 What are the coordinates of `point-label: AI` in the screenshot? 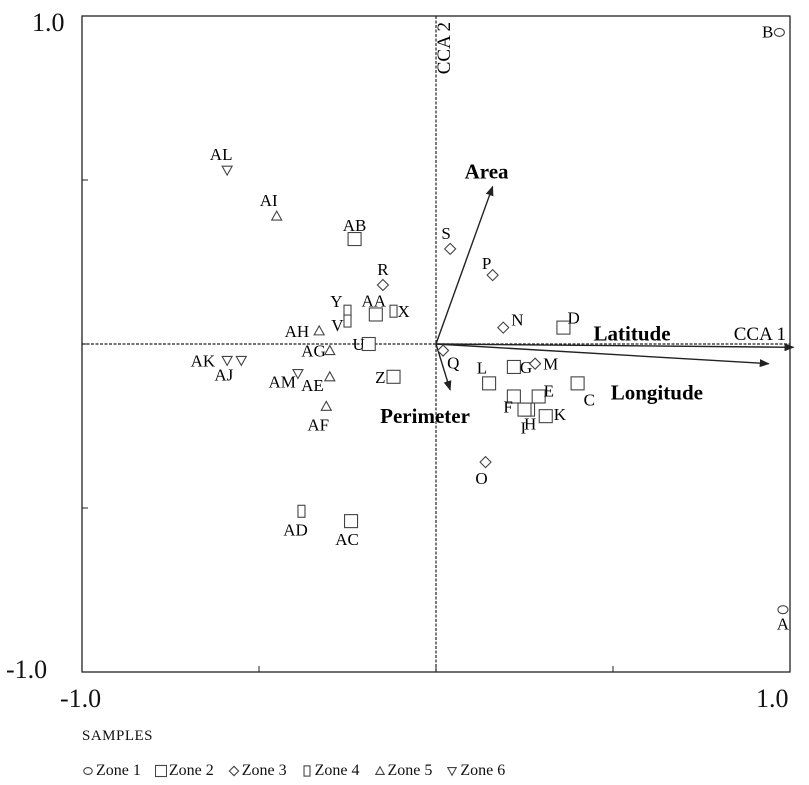 It's located at (269, 200).